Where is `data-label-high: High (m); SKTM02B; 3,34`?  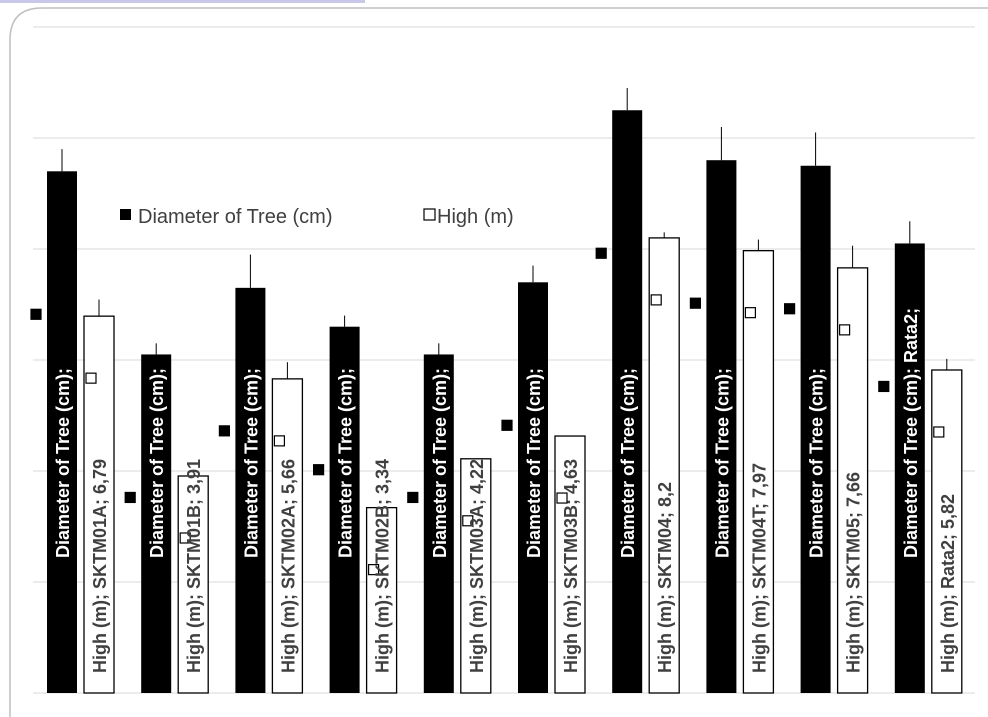 data-label-high: High (m); SKTM02B; 3,34 is located at coordinates (383, 566).